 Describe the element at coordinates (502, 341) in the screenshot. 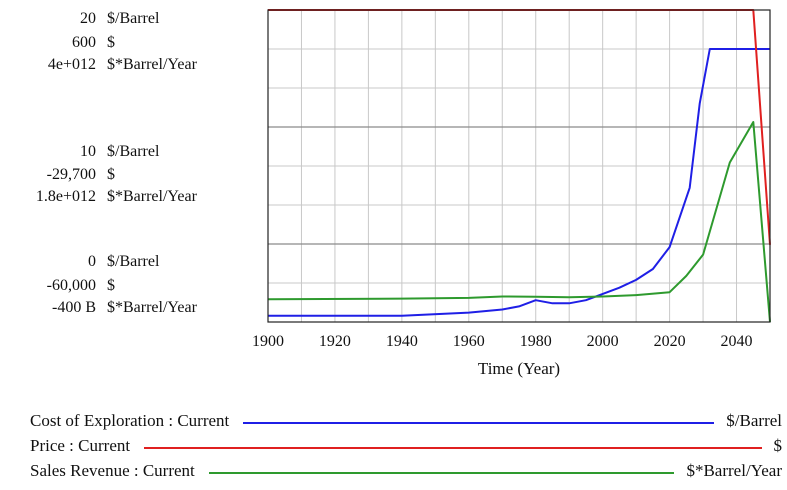

I see `x-axis-tick-labels: 1900 1920 1940 1960 1980 2000 2020 2040` at that location.